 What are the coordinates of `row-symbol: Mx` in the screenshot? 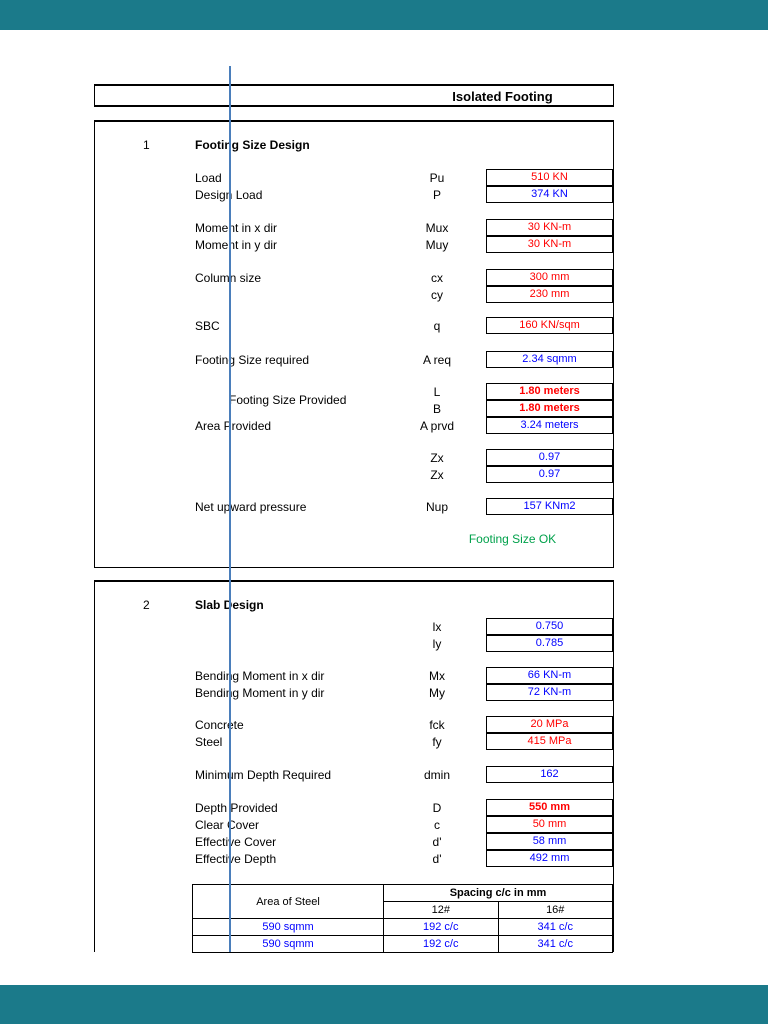 It's located at (437, 676).